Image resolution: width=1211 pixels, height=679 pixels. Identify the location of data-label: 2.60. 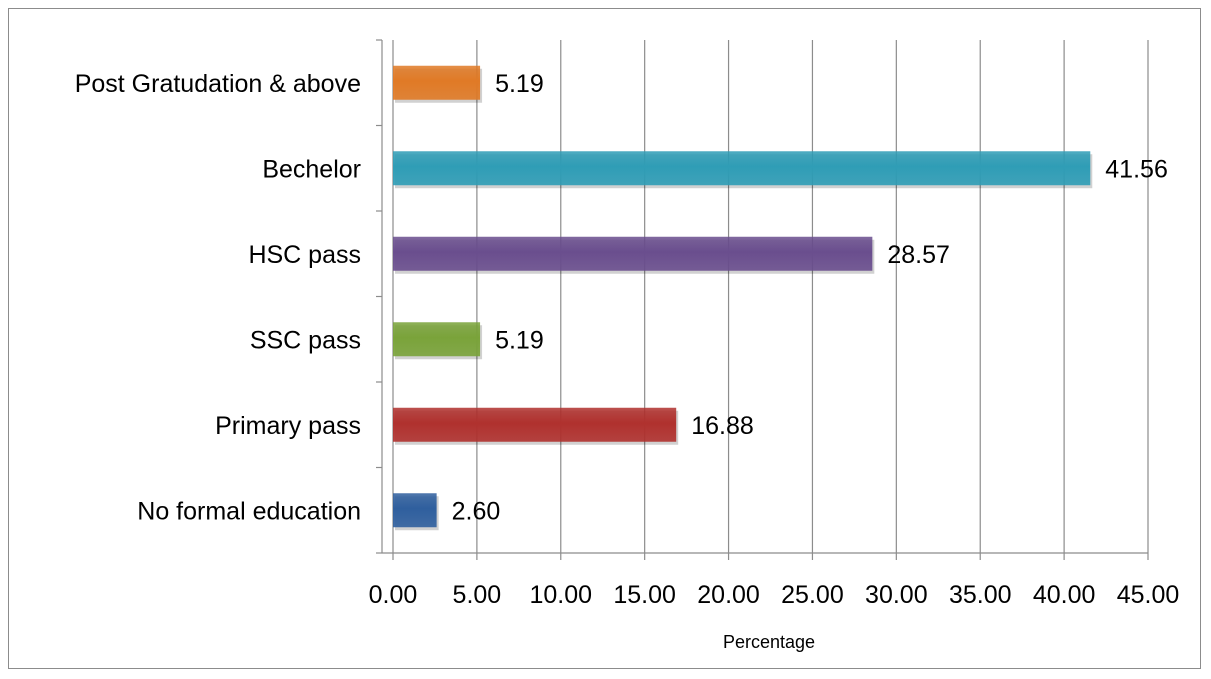
(476, 511).